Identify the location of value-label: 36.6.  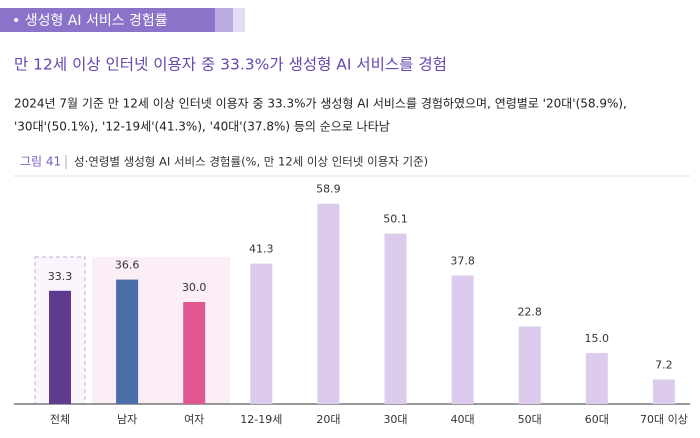
(127, 265).